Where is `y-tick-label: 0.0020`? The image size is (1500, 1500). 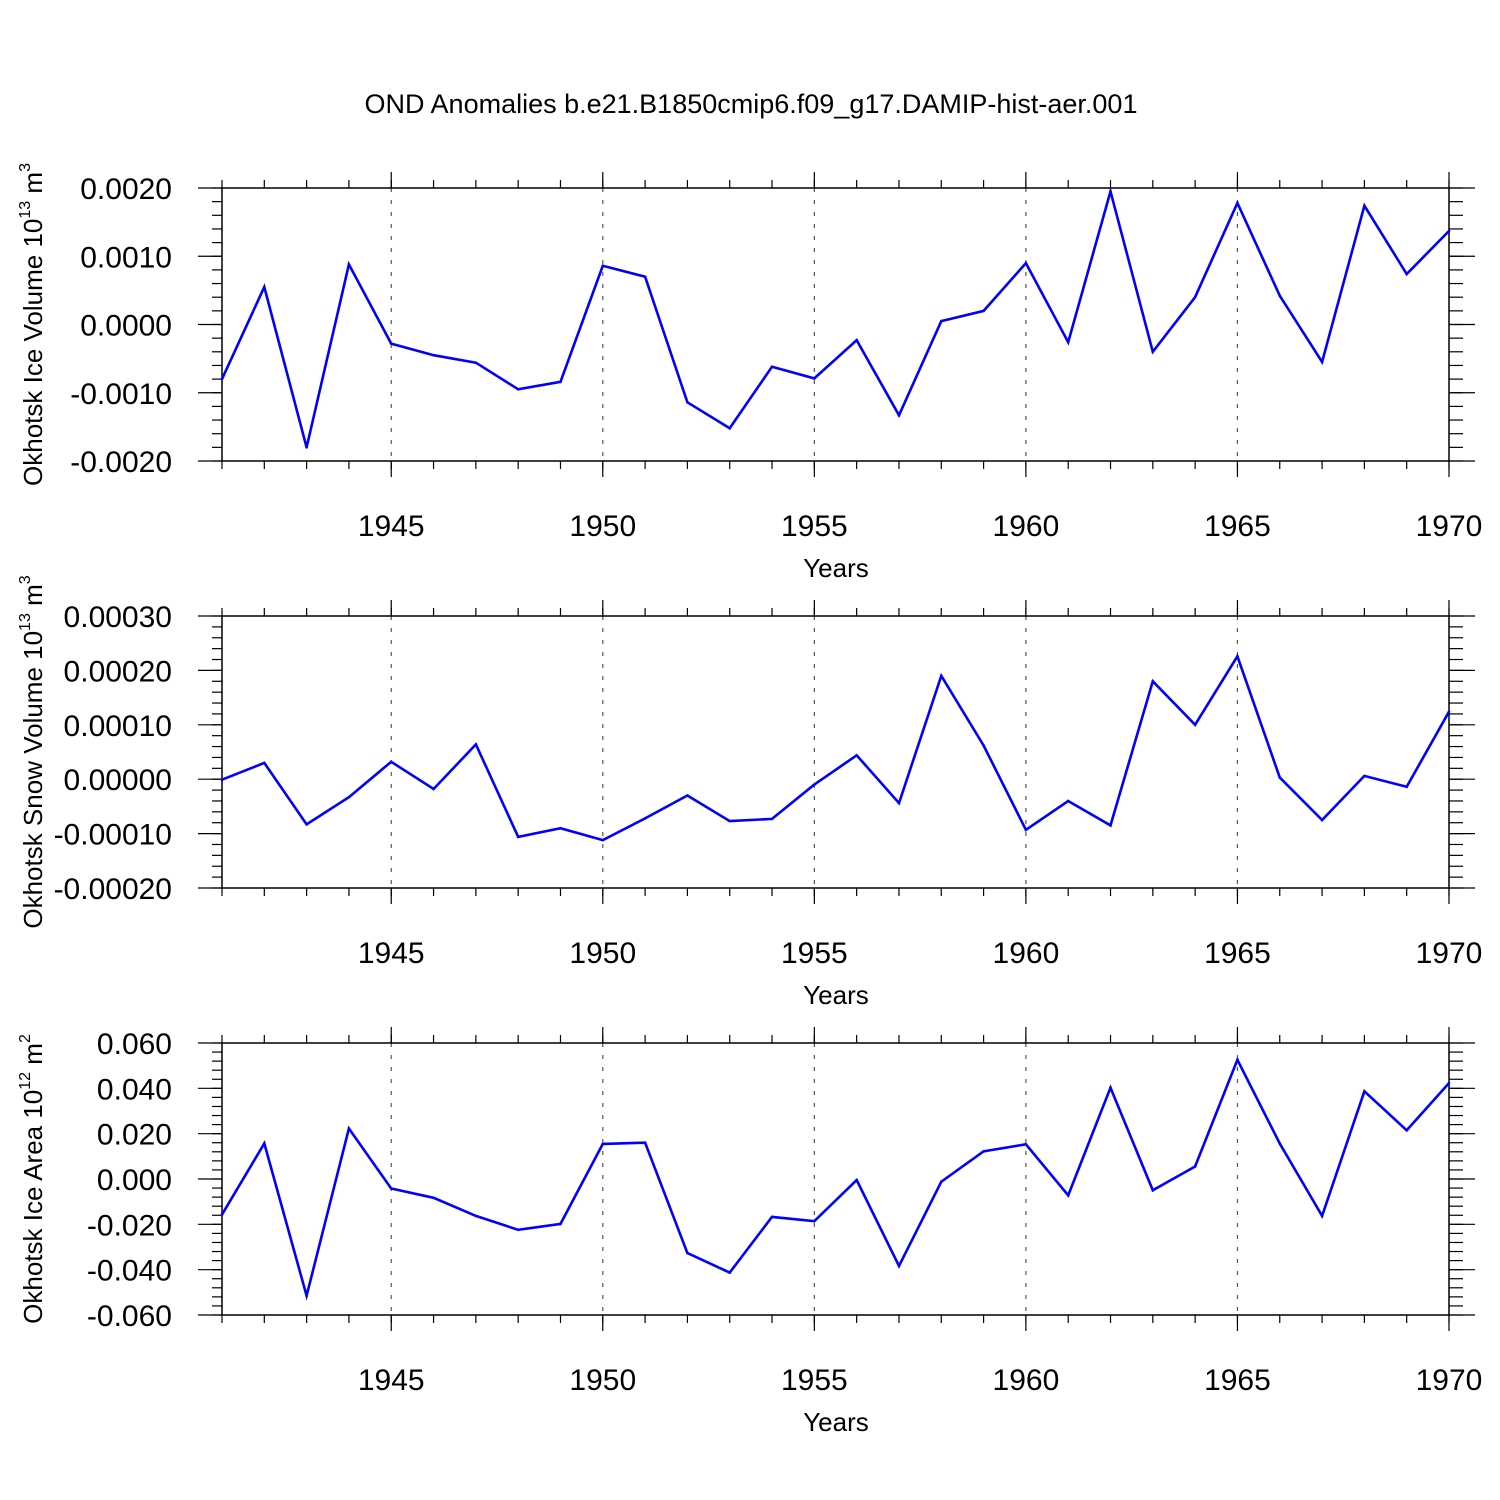
y-tick-label: 0.0020 is located at coordinates (126, 189).